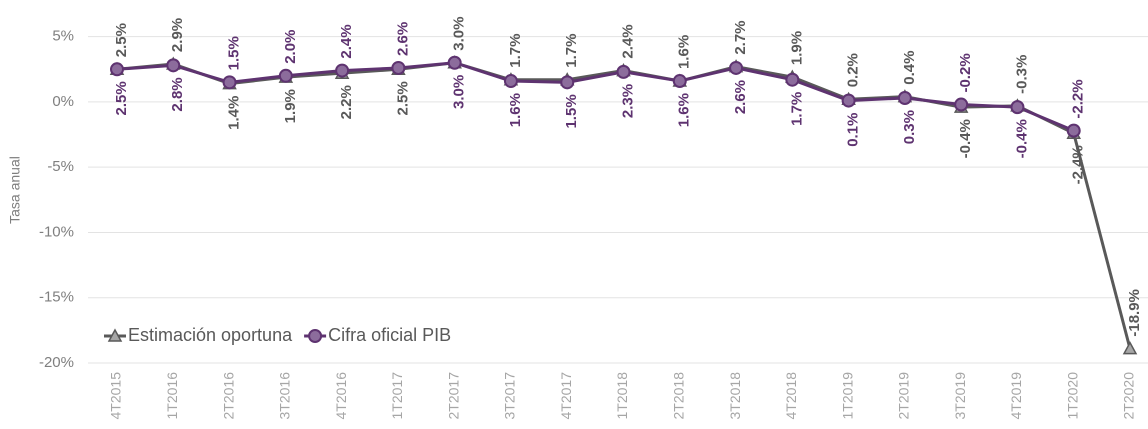 The height and width of the screenshot is (429, 1148). Describe the element at coordinates (60, 166) in the screenshot. I see `y-tick-label: -5%` at that location.